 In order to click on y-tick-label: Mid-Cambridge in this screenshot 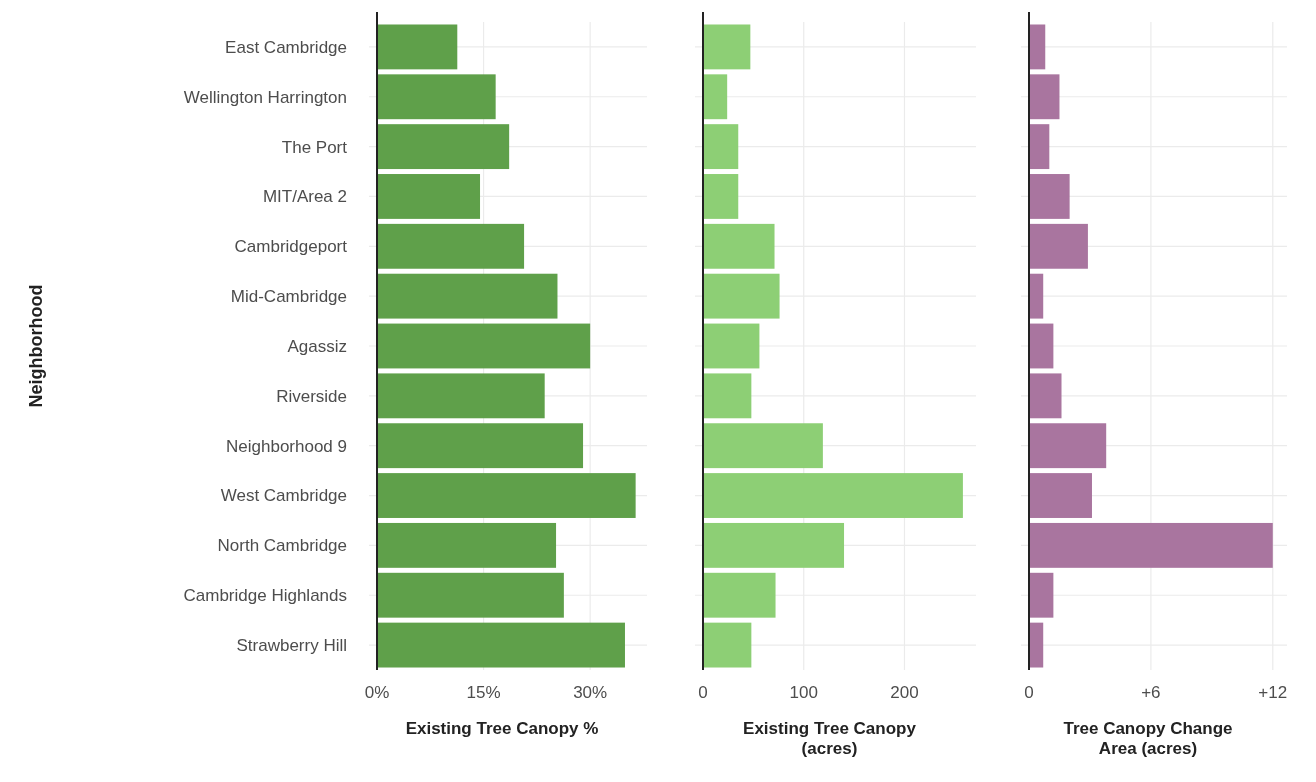, I will do `click(288, 297)`.